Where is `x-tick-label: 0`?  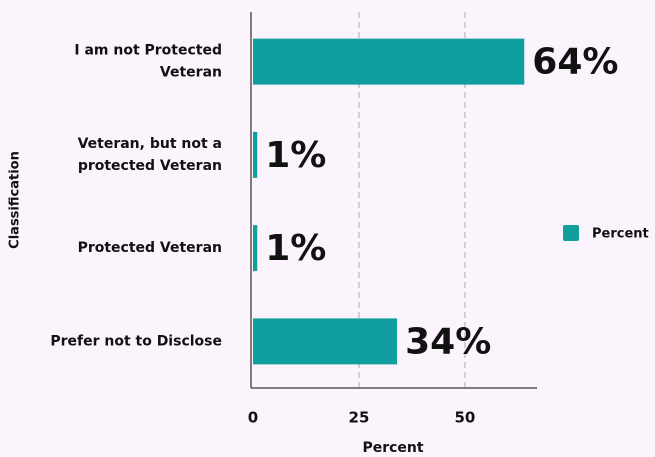
x-tick-label: 0 is located at coordinates (253, 418).